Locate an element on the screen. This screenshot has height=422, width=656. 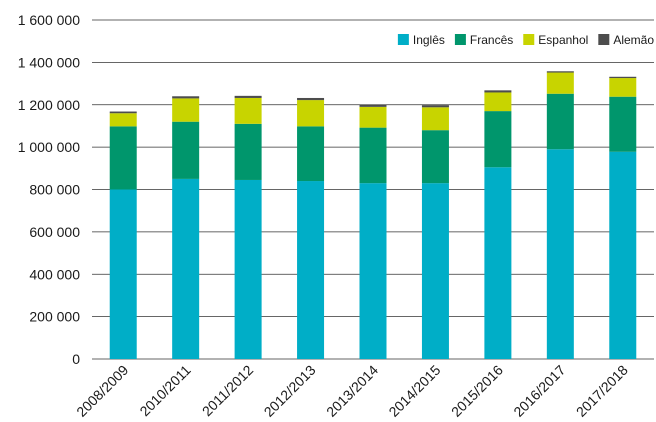
x-tick-label: 2014/2015 is located at coordinates (414, 391).